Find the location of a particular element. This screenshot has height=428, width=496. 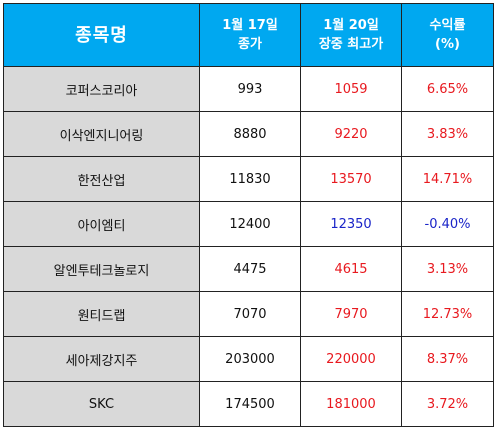

intraday-high-cell: 181000 is located at coordinates (351, 404).